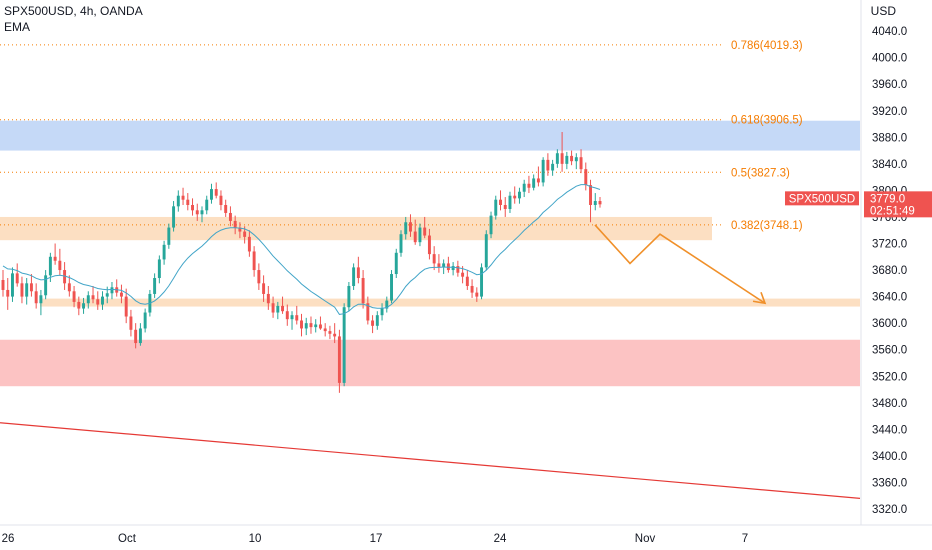 This screenshot has height=550, width=932. Describe the element at coordinates (889, 377) in the screenshot. I see `price-tick: 3520.0` at that location.